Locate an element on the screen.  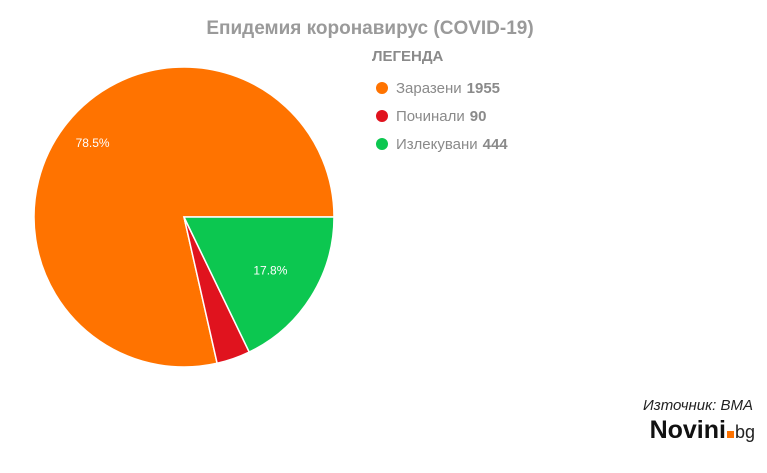
chart-title: Епидемия коронавирус (COVID-19) is located at coordinates (370, 28).